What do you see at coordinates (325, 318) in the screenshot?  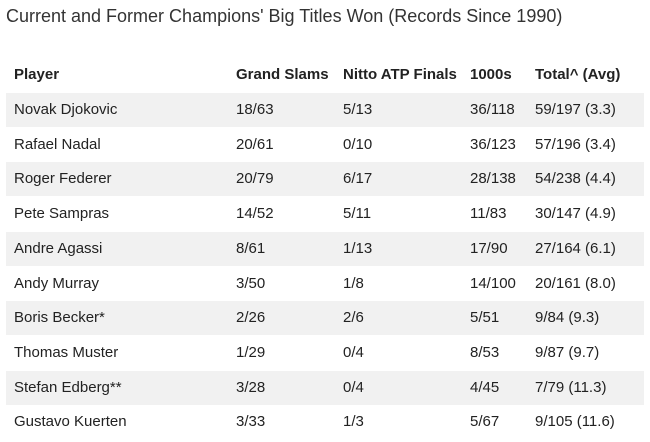 I see `table-row: Boris Becker* 2/26 2/6 5/51 9/84 (9.3)` at bounding box center [325, 318].